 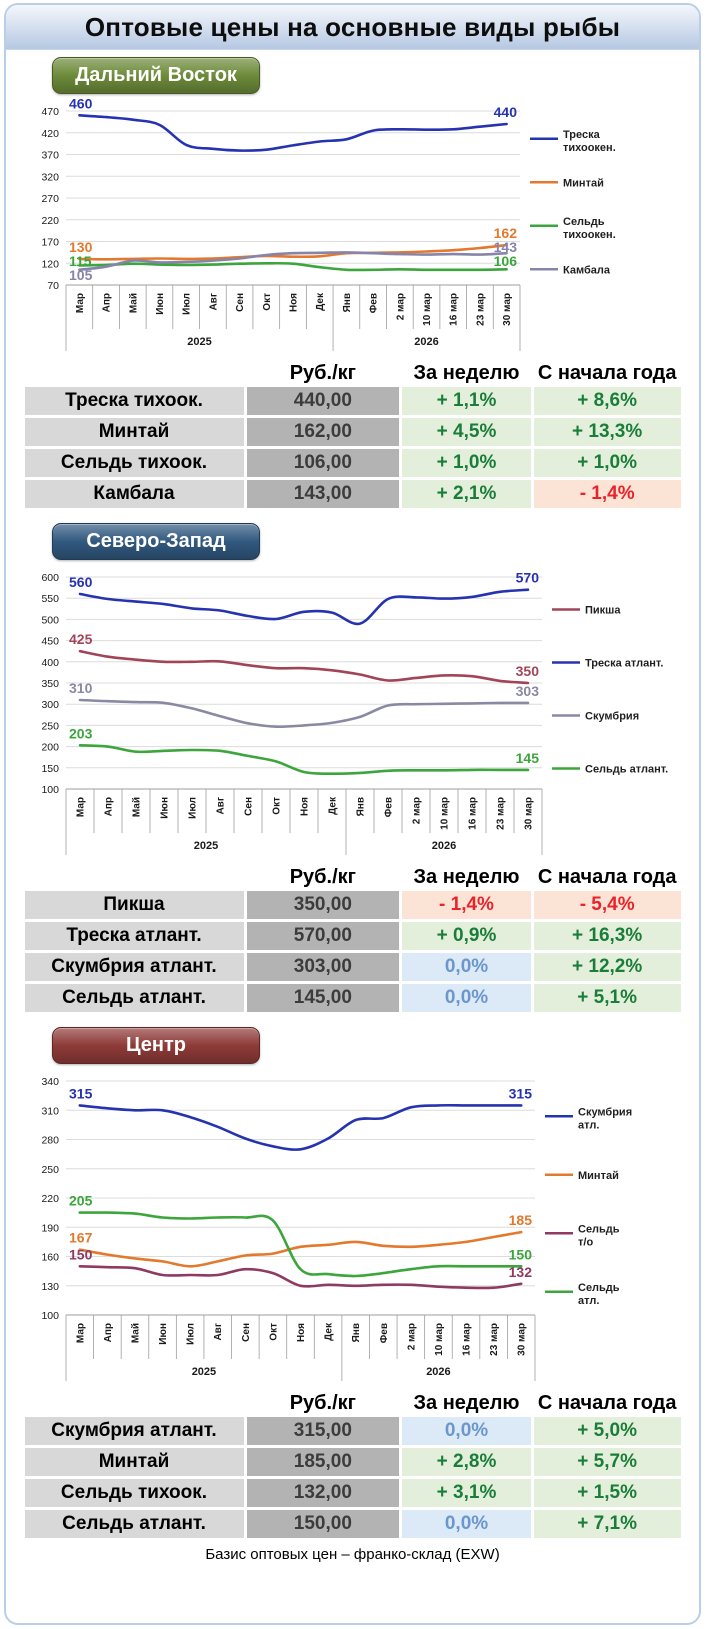 I want to click on y-tick-label: 420, so click(x=50, y=134).